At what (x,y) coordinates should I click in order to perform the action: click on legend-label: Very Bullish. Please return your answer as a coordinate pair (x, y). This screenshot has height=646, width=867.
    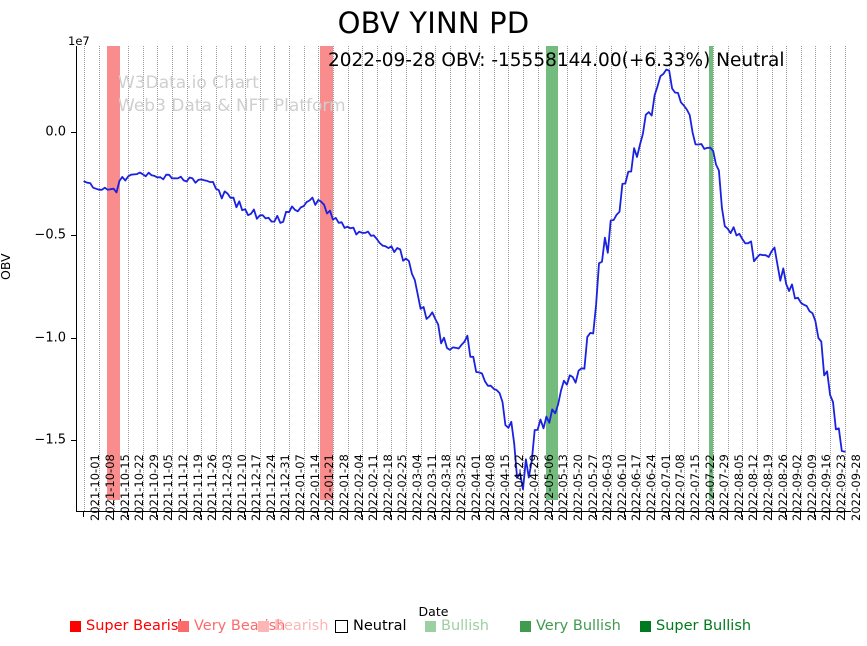
    Looking at the image, I should click on (578, 626).